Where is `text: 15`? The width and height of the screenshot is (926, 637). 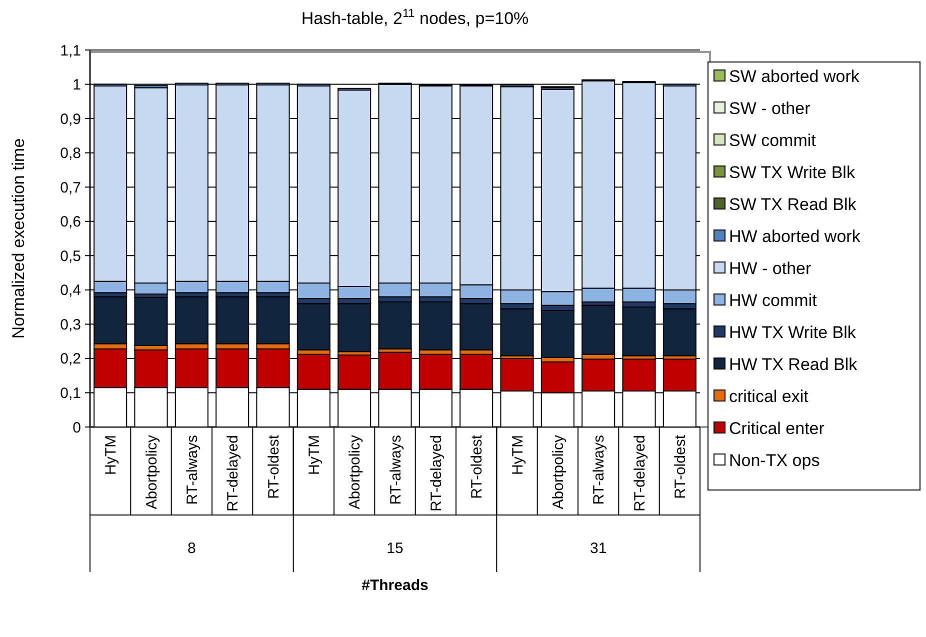 text: 15 is located at coordinates (395, 548).